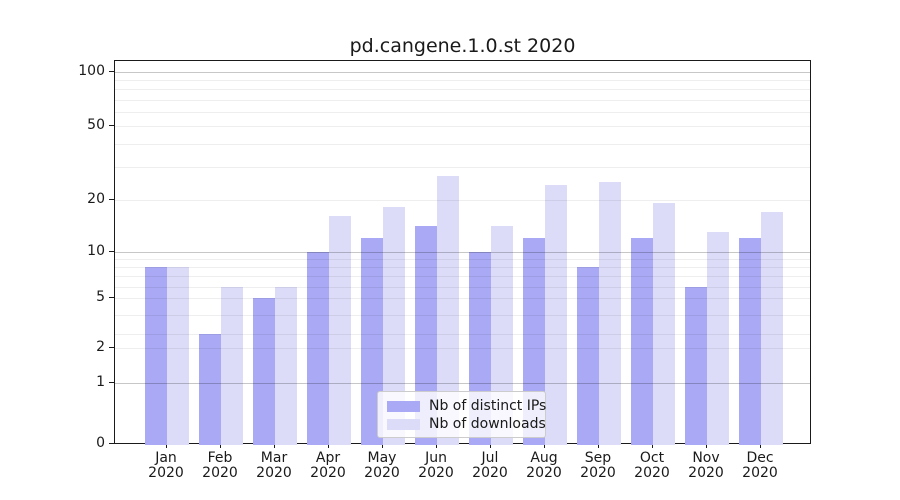 The width and height of the screenshot is (900, 500). Describe the element at coordinates (96, 125) in the screenshot. I see `y-tick-label-50: 50` at that location.